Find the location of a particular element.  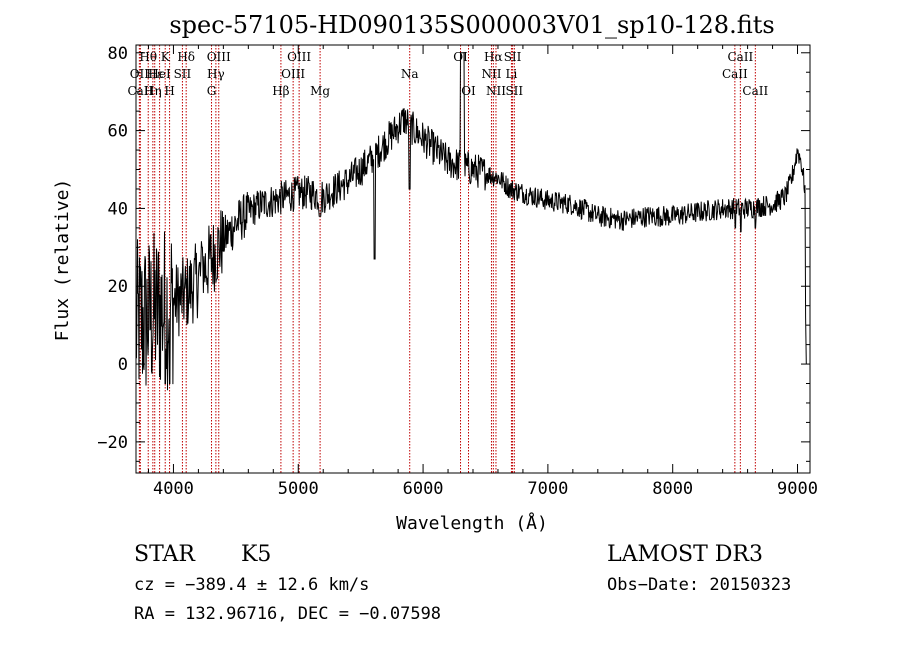

line-label-13: OIII is located at coordinates (299, 57).